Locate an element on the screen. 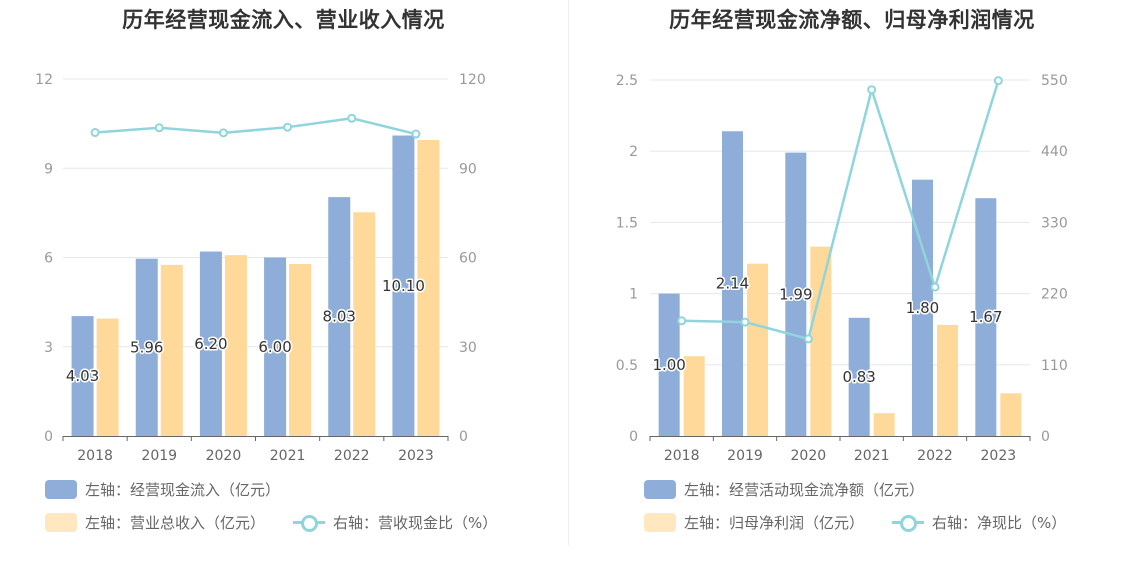 Image resolution: width=1134 pixels, height=582 pixels. legend-label: 左轴：归母净利润（亿元） is located at coordinates (774, 523).